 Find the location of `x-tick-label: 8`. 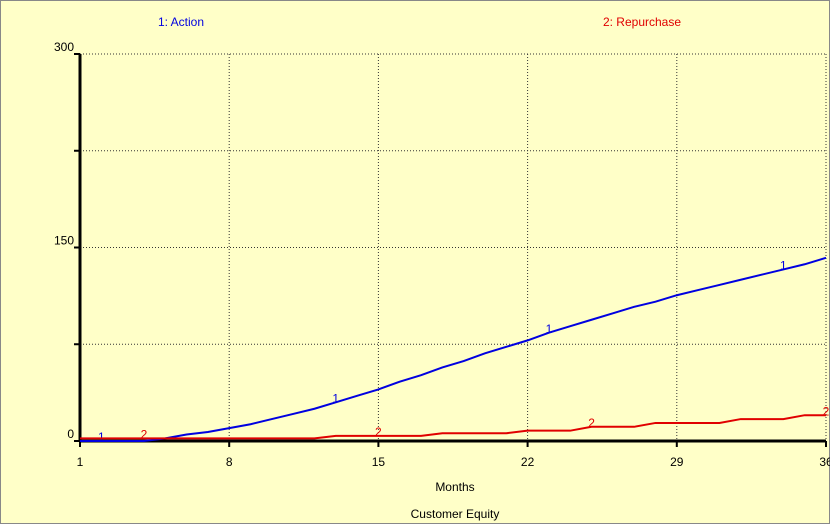

x-tick-label: 8 is located at coordinates (229, 462).